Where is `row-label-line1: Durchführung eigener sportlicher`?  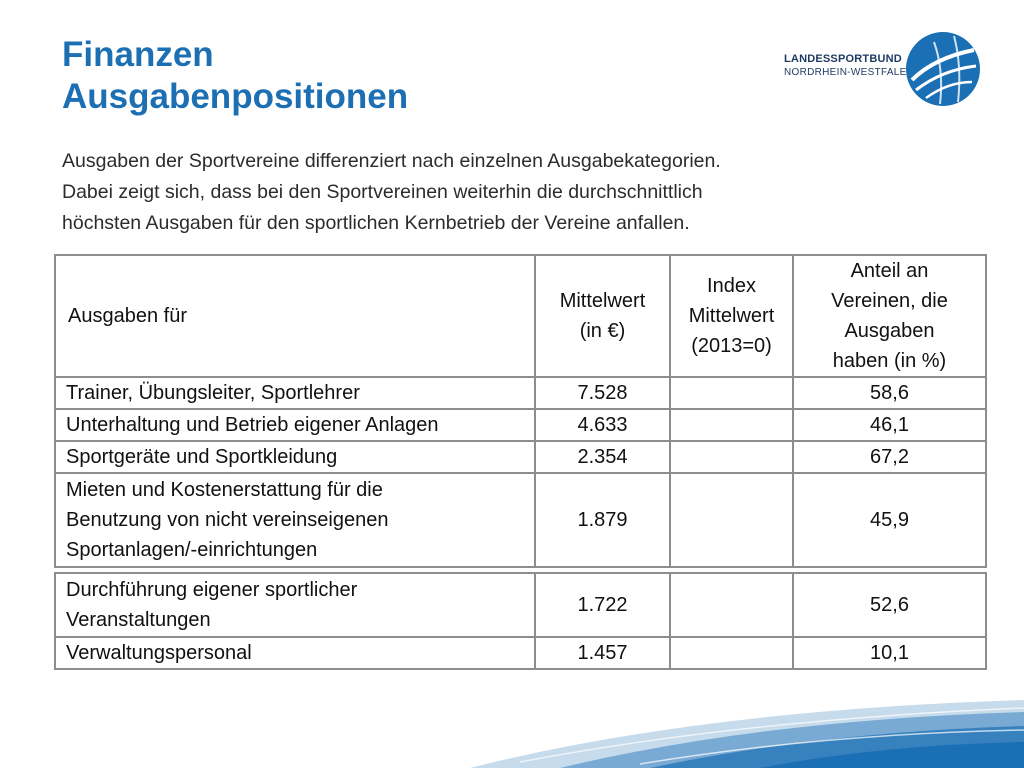
row-label-line1: Durchführung eigener sportlicher is located at coordinates (212, 590).